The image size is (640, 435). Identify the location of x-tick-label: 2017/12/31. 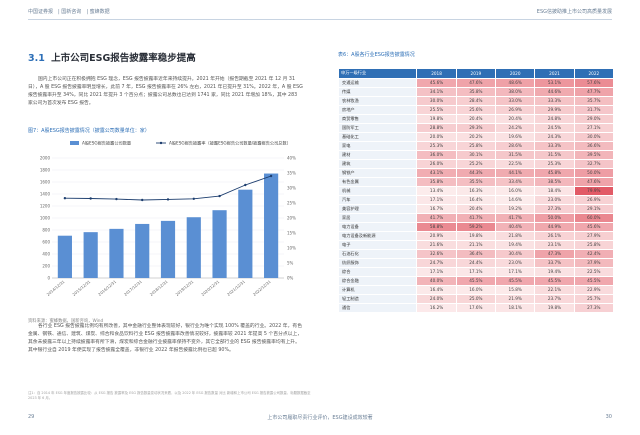
(133, 288).